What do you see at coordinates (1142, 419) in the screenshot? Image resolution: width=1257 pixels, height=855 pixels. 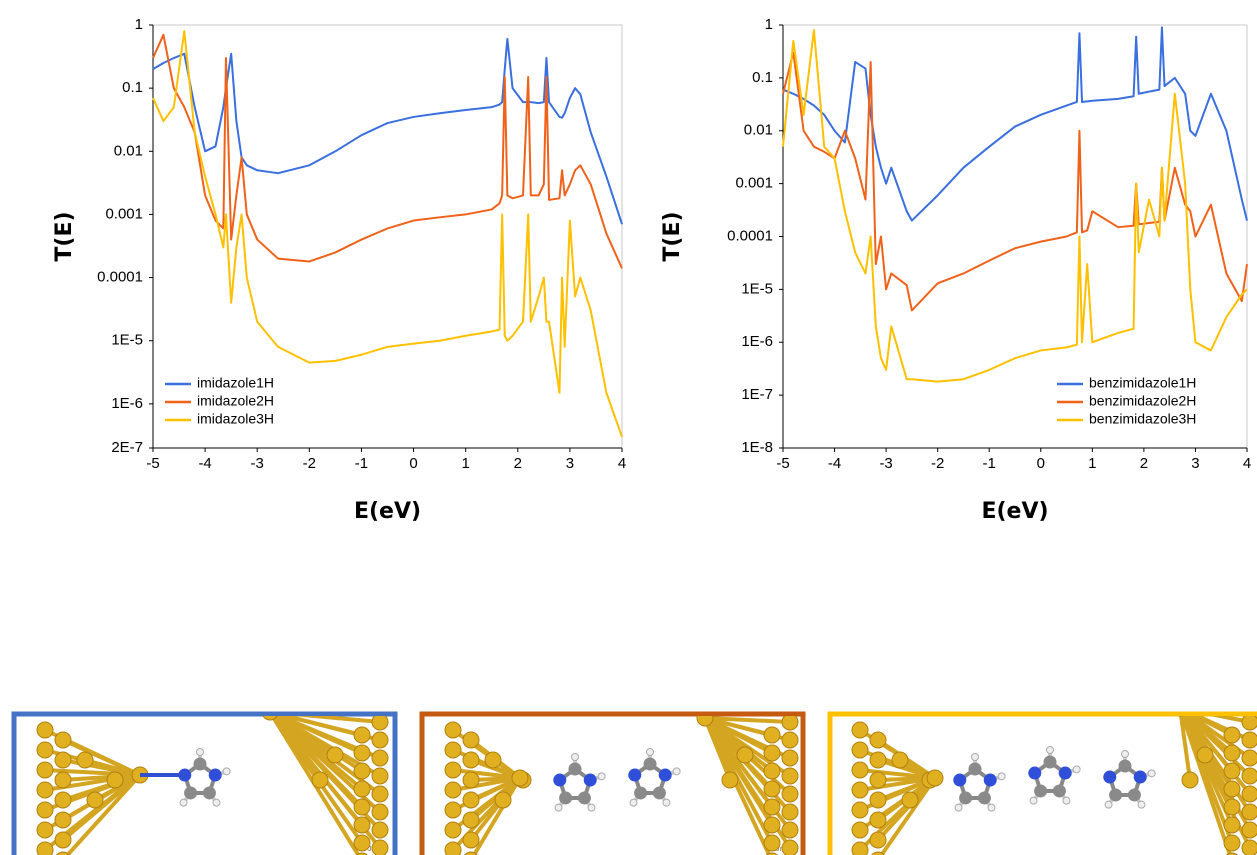 I see `legend-label: benzimidazole3H` at bounding box center [1142, 419].